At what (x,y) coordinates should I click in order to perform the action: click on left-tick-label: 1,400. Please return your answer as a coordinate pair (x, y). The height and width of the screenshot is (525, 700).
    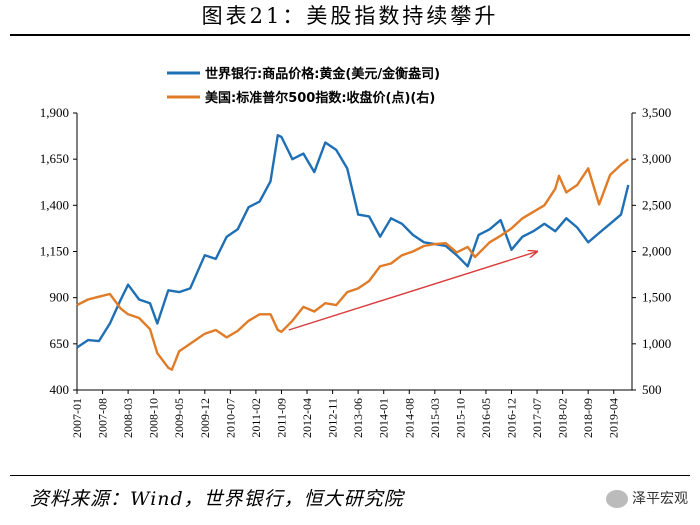
    Looking at the image, I should click on (54, 204).